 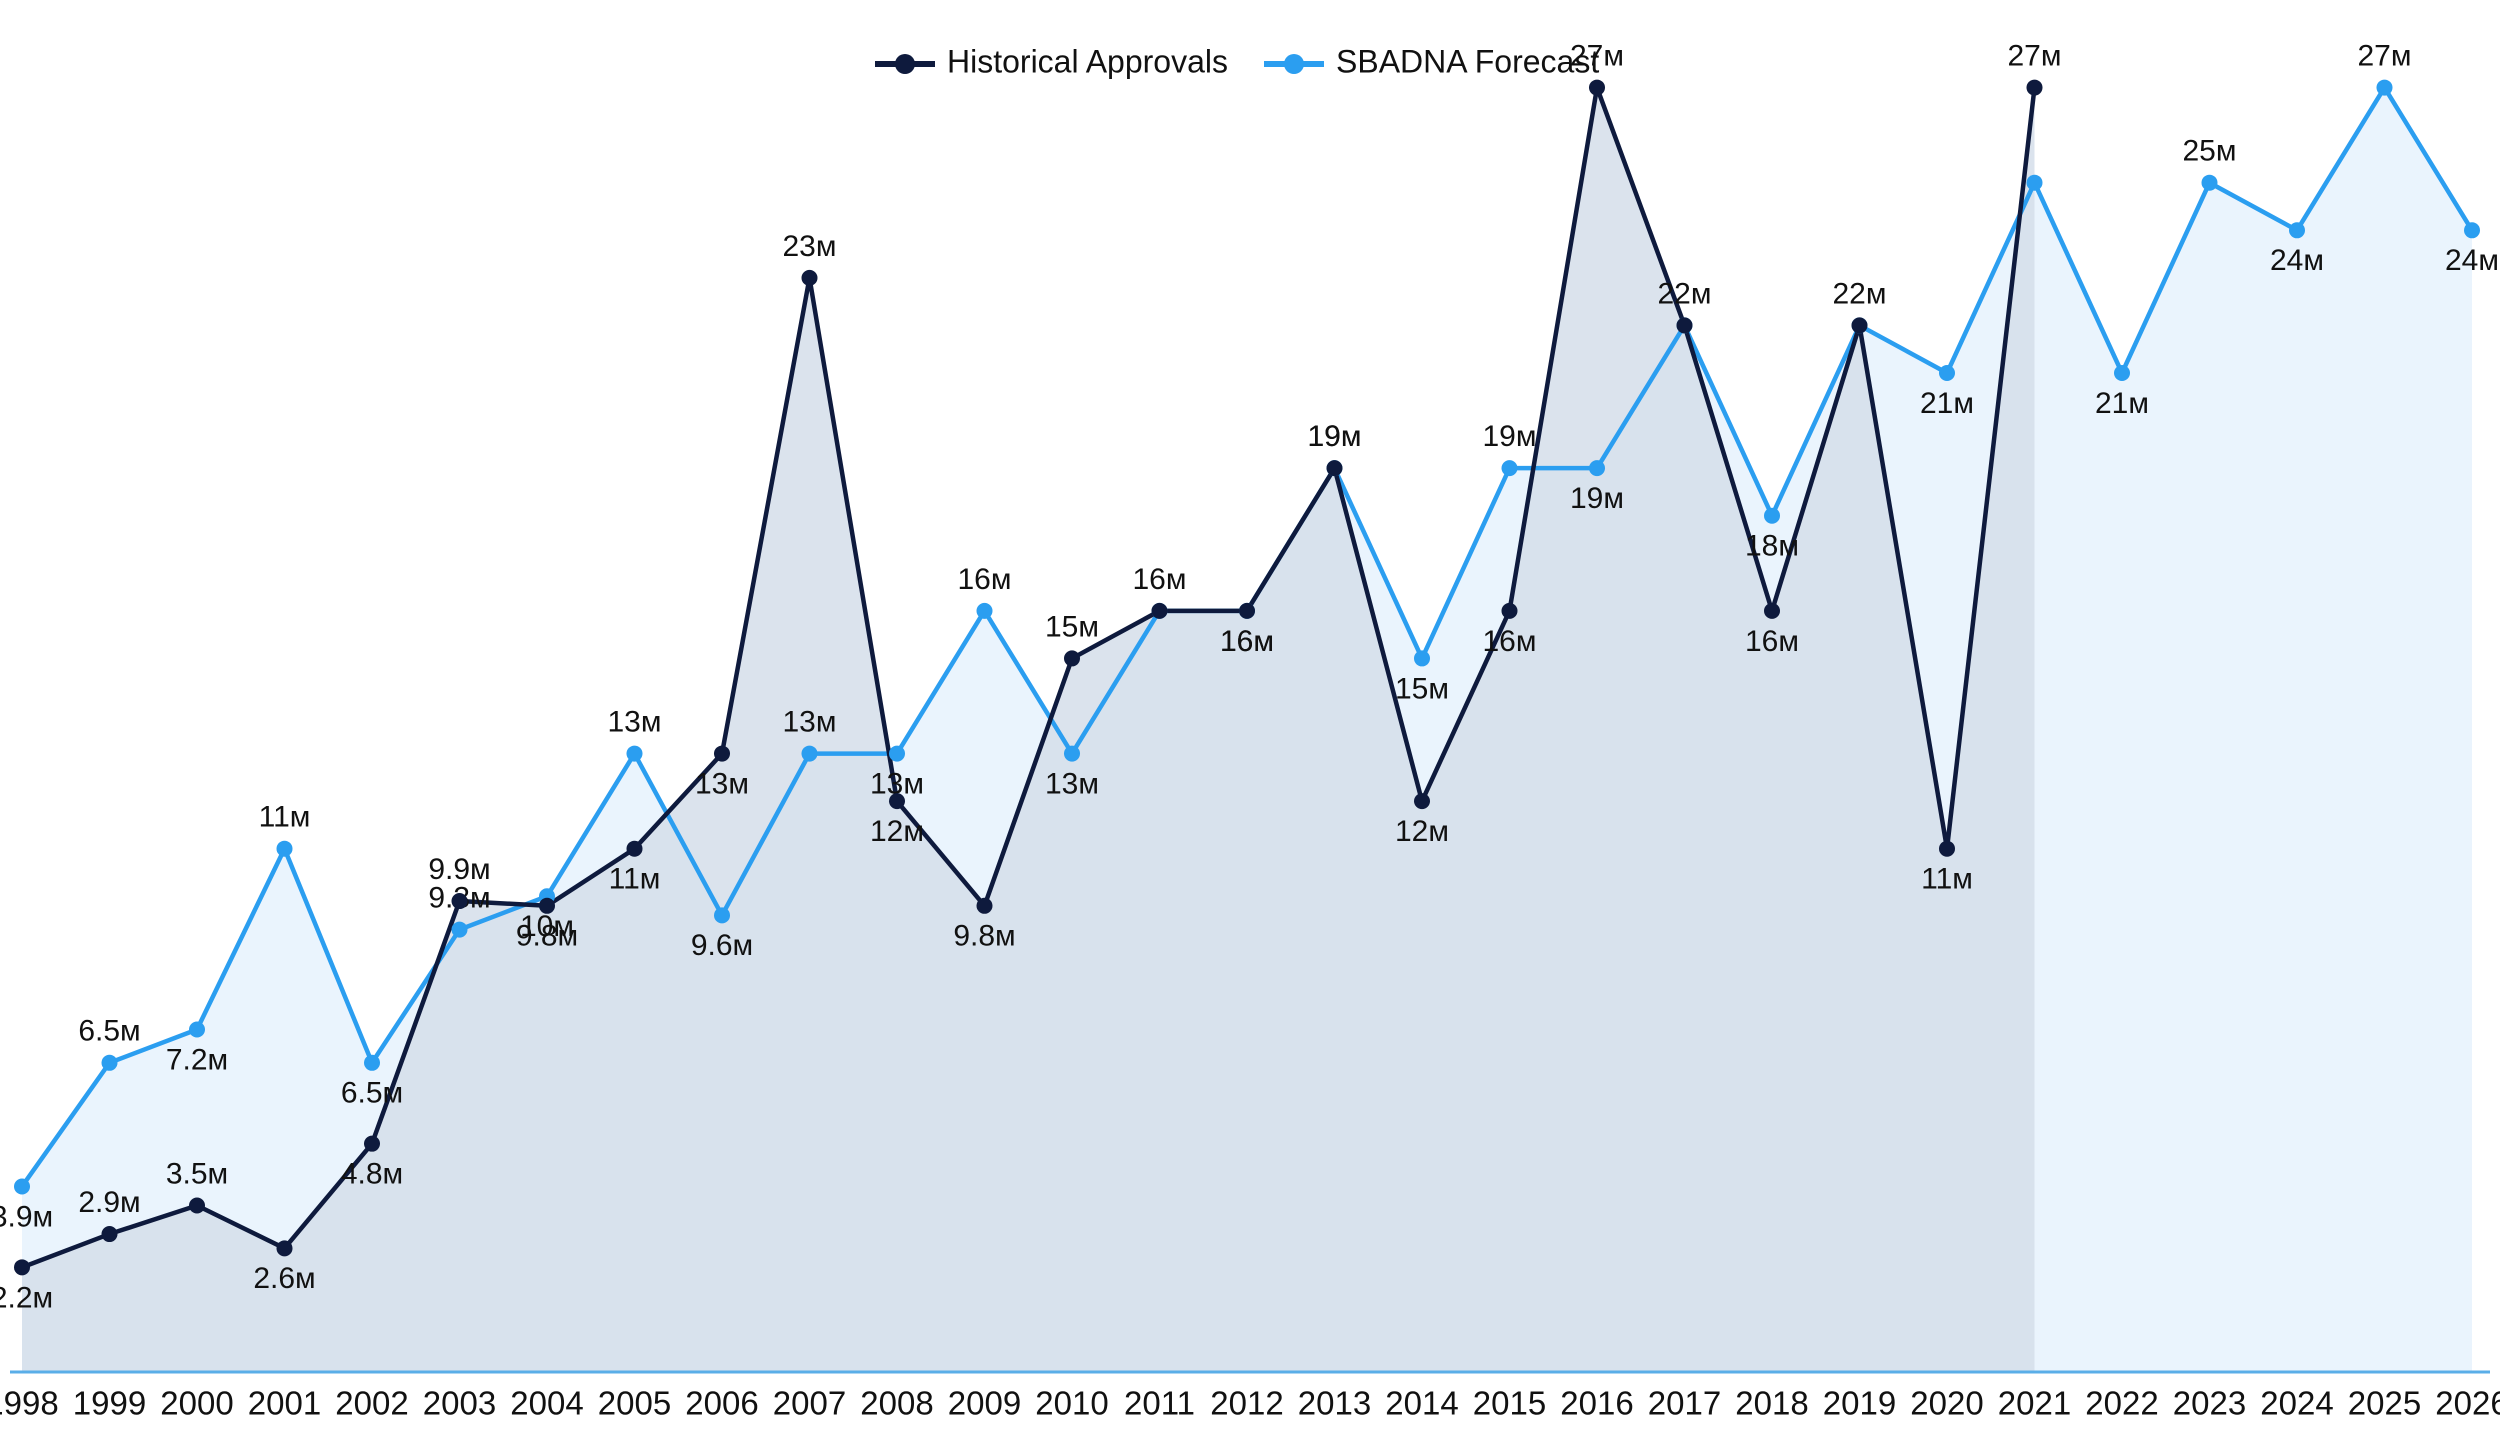 What do you see at coordinates (26, 1216) in the screenshot?
I see `data-label: 3.9м` at bounding box center [26, 1216].